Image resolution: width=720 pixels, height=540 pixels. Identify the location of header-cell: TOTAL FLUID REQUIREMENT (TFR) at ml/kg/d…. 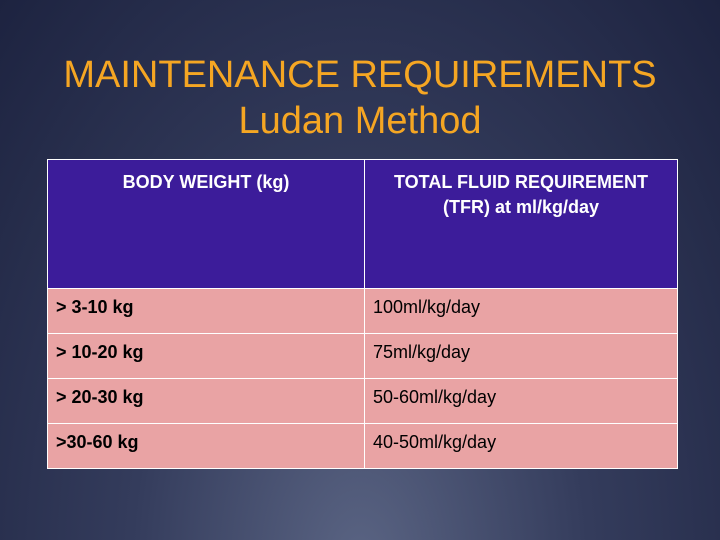
(521, 224).